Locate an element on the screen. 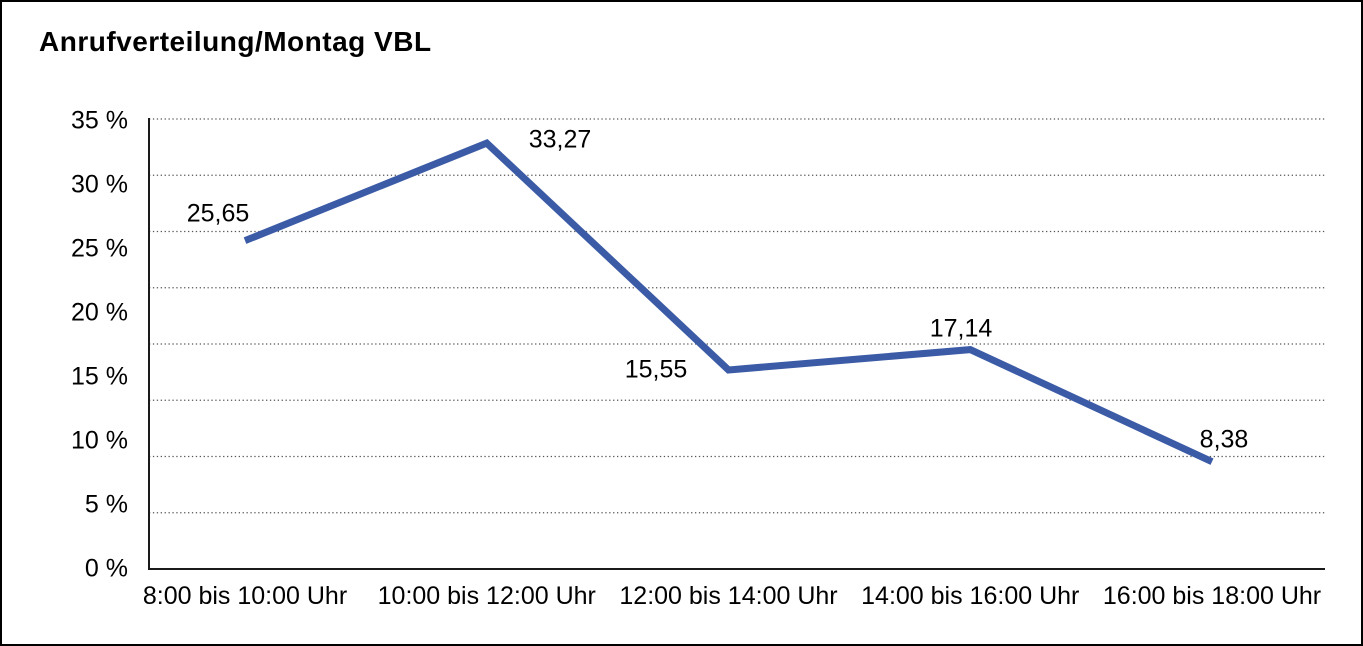  y-axis-tick-label: 5 % is located at coordinates (106, 504).